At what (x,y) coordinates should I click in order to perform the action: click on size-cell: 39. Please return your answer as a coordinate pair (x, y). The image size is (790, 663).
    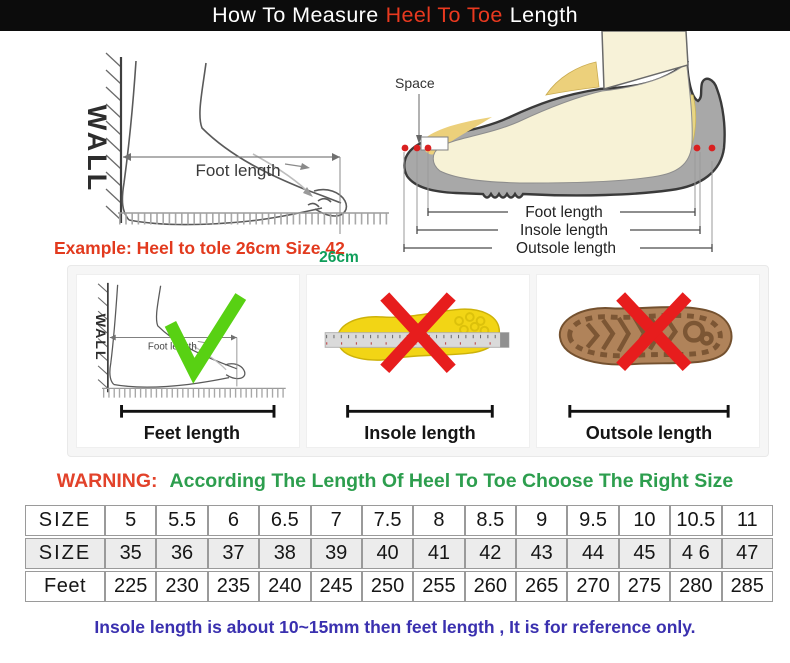
    Looking at the image, I should click on (336, 553).